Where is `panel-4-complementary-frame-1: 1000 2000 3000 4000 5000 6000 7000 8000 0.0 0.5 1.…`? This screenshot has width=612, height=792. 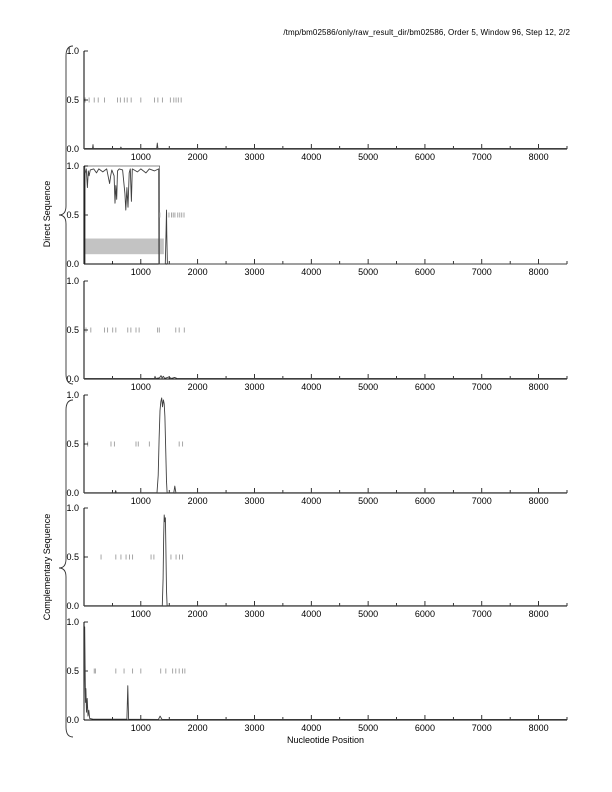 panel-4-complementary-frame-1: 1000 2000 3000 4000 5000 6000 7000 8000 0.0 0.5 1.… is located at coordinates (317, 448).